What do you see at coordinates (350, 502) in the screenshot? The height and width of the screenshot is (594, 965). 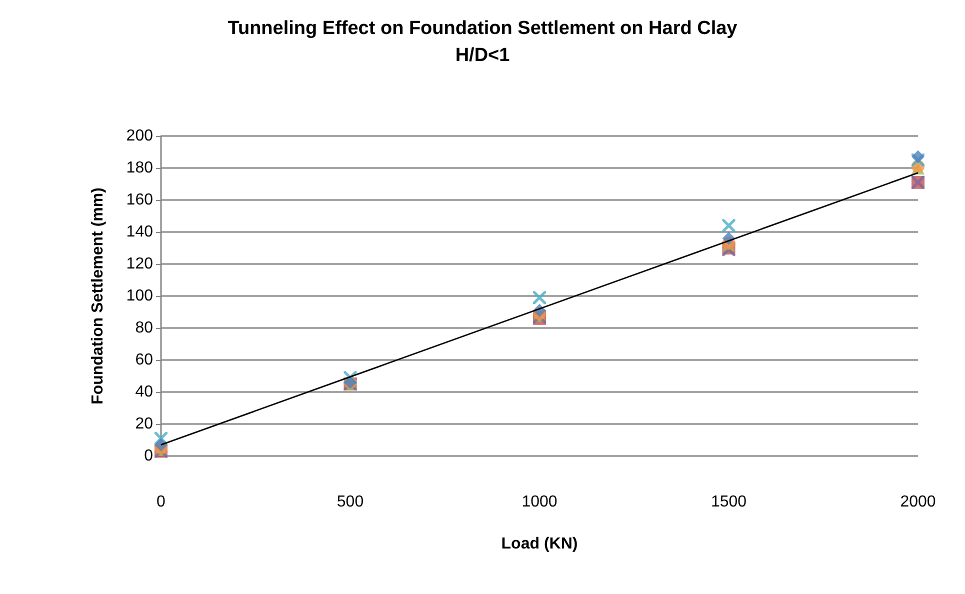 I see `x-tick-label: 500` at bounding box center [350, 502].